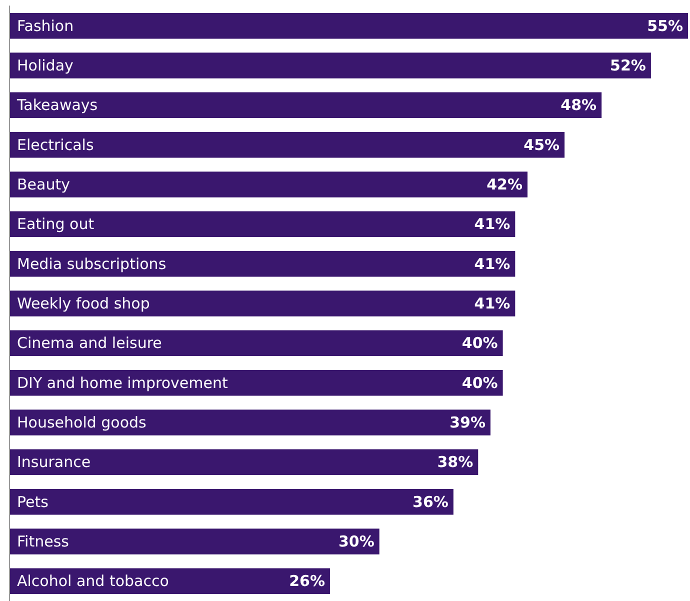 The height and width of the screenshot is (601, 690). Describe the element at coordinates (43, 185) in the screenshot. I see `y-tick-label: Beauty` at that location.